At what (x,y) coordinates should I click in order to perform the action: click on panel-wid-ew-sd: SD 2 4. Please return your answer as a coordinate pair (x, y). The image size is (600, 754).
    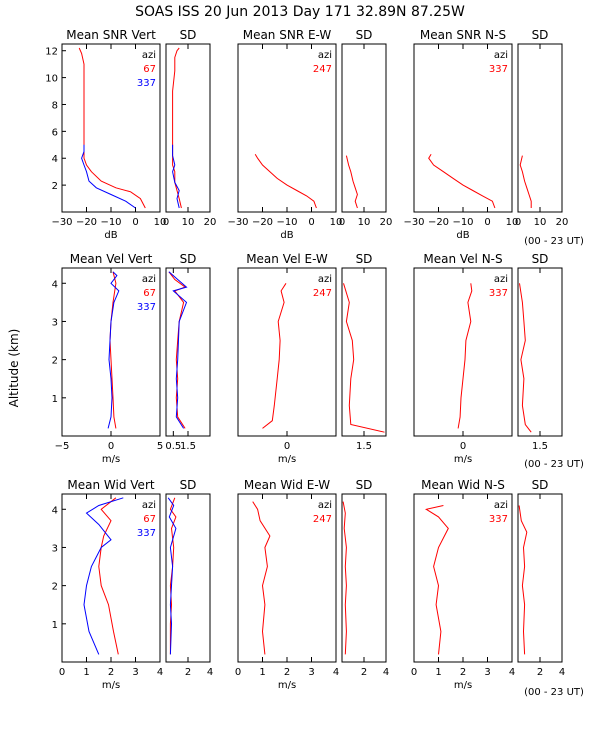
    Looking at the image, I should click on (365, 578).